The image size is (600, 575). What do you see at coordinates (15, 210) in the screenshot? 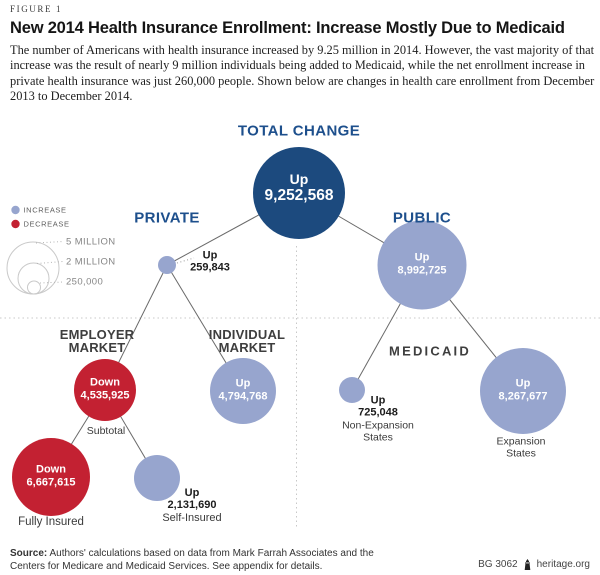
I see `increase-dot-icon` at bounding box center [15, 210].